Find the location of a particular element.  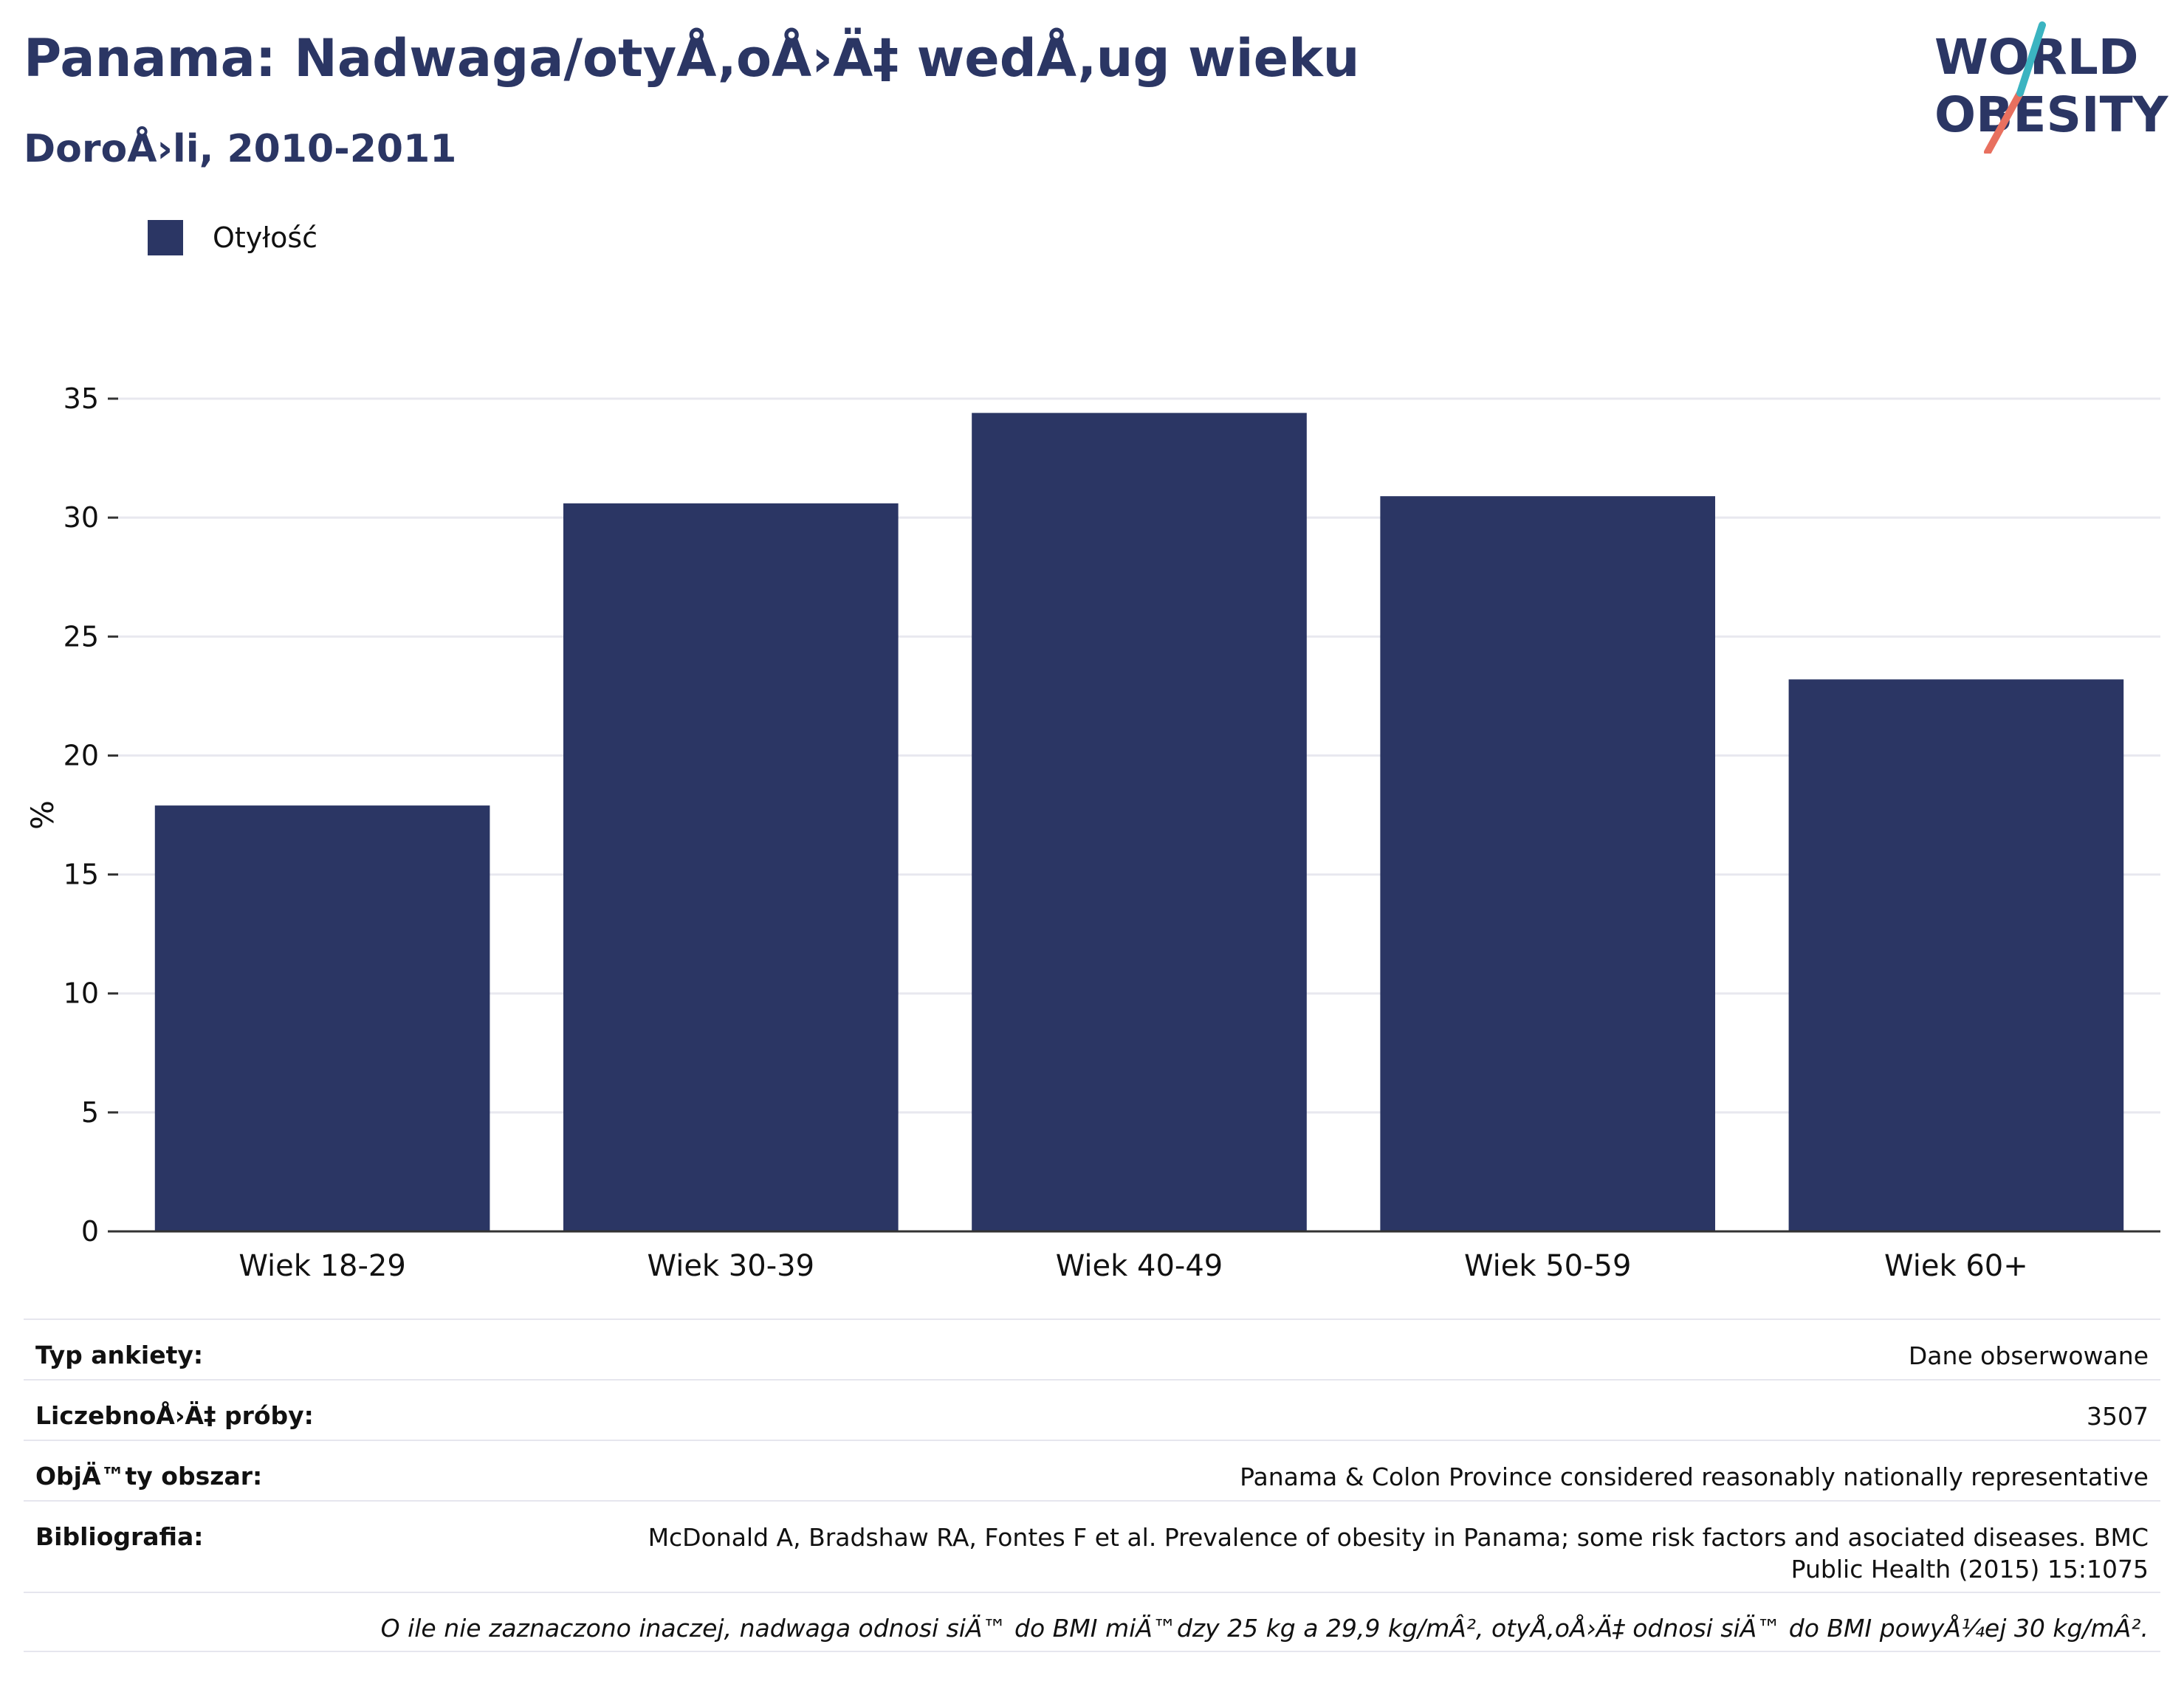

chart-title: Panama: Nadwaga/otyÅ‚oÅ›Ä‡ wedÅ‚ug wieku is located at coordinates (692, 58).